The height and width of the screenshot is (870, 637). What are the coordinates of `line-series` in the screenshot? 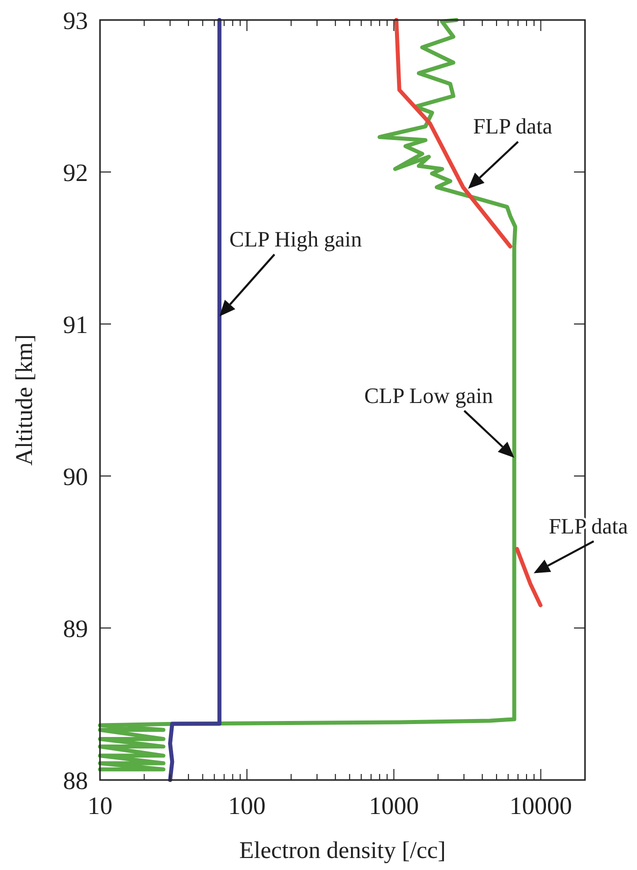 It's located at (195, 400).